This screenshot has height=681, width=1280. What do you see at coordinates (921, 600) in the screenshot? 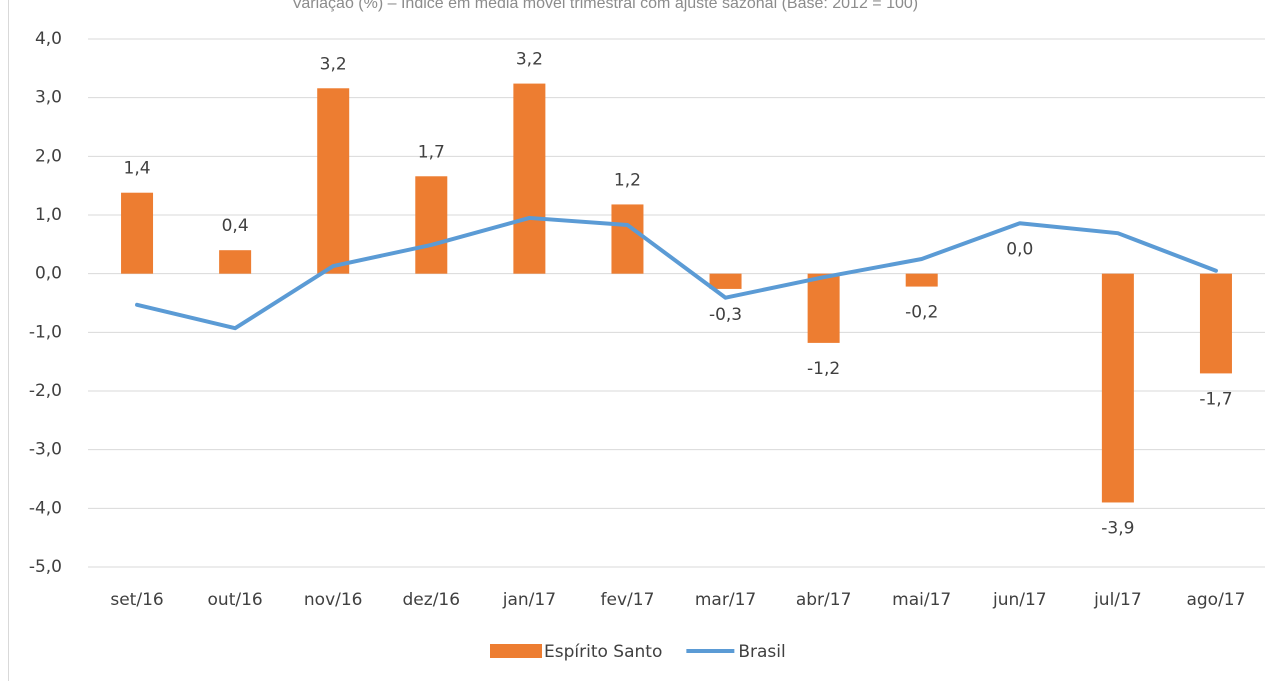
I see `x-tick-label: mai/17` at bounding box center [921, 600].